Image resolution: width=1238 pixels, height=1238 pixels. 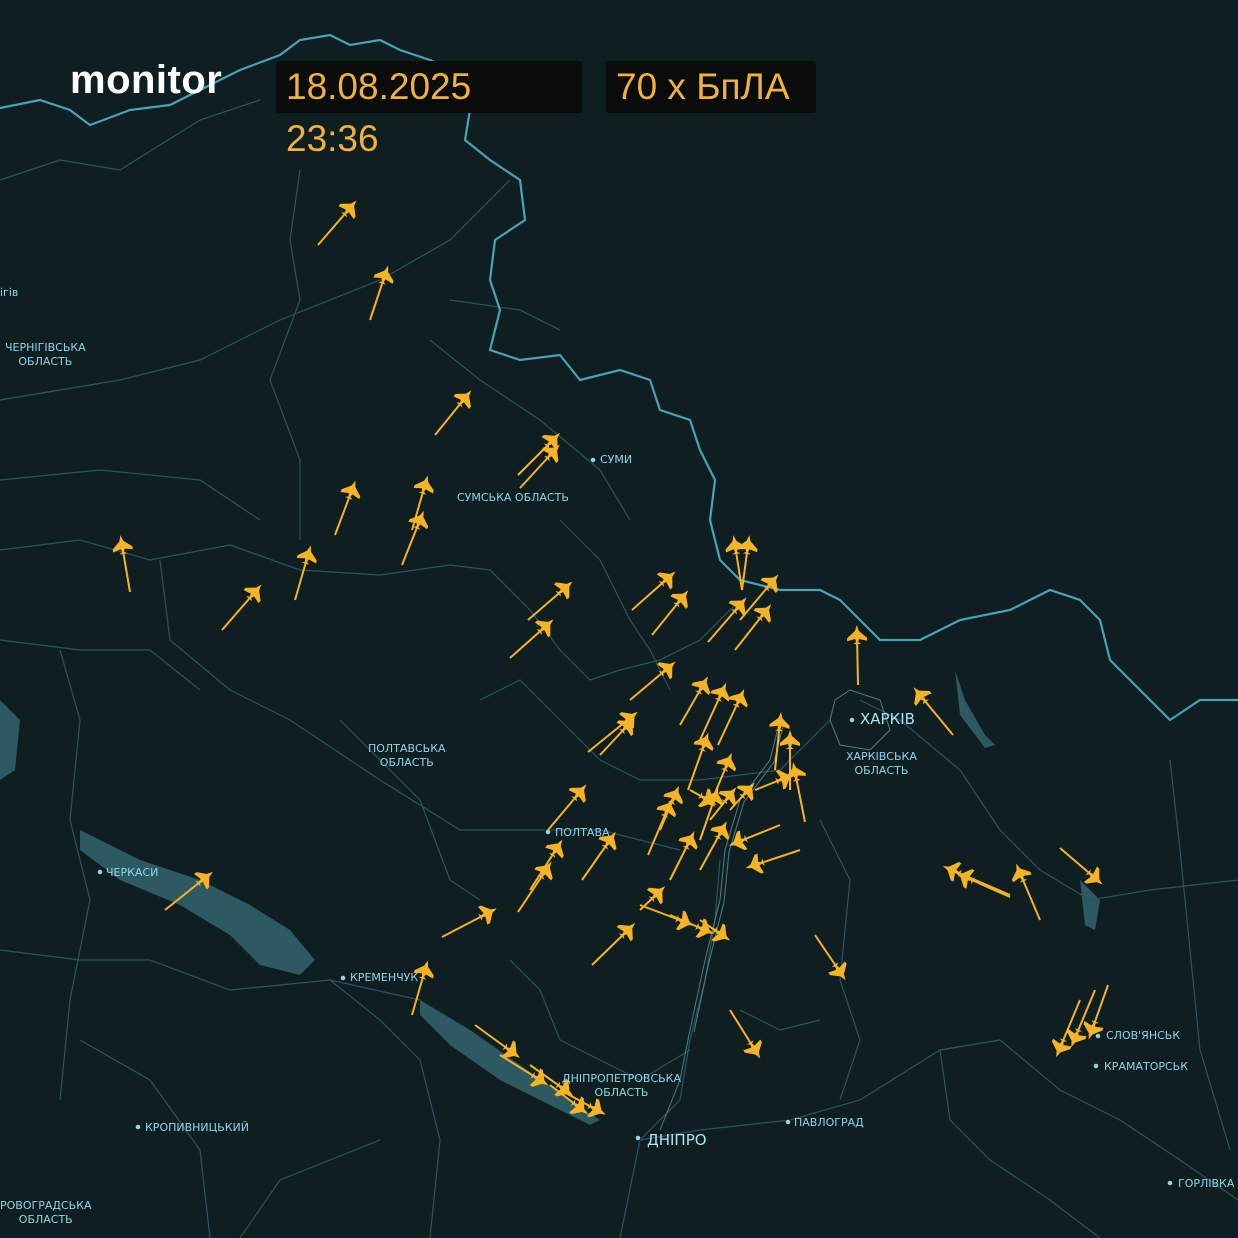 I want to click on region-label-kharkiv: ХАРКІВСЬКА ОБЛАСТЬ, so click(x=881, y=763).